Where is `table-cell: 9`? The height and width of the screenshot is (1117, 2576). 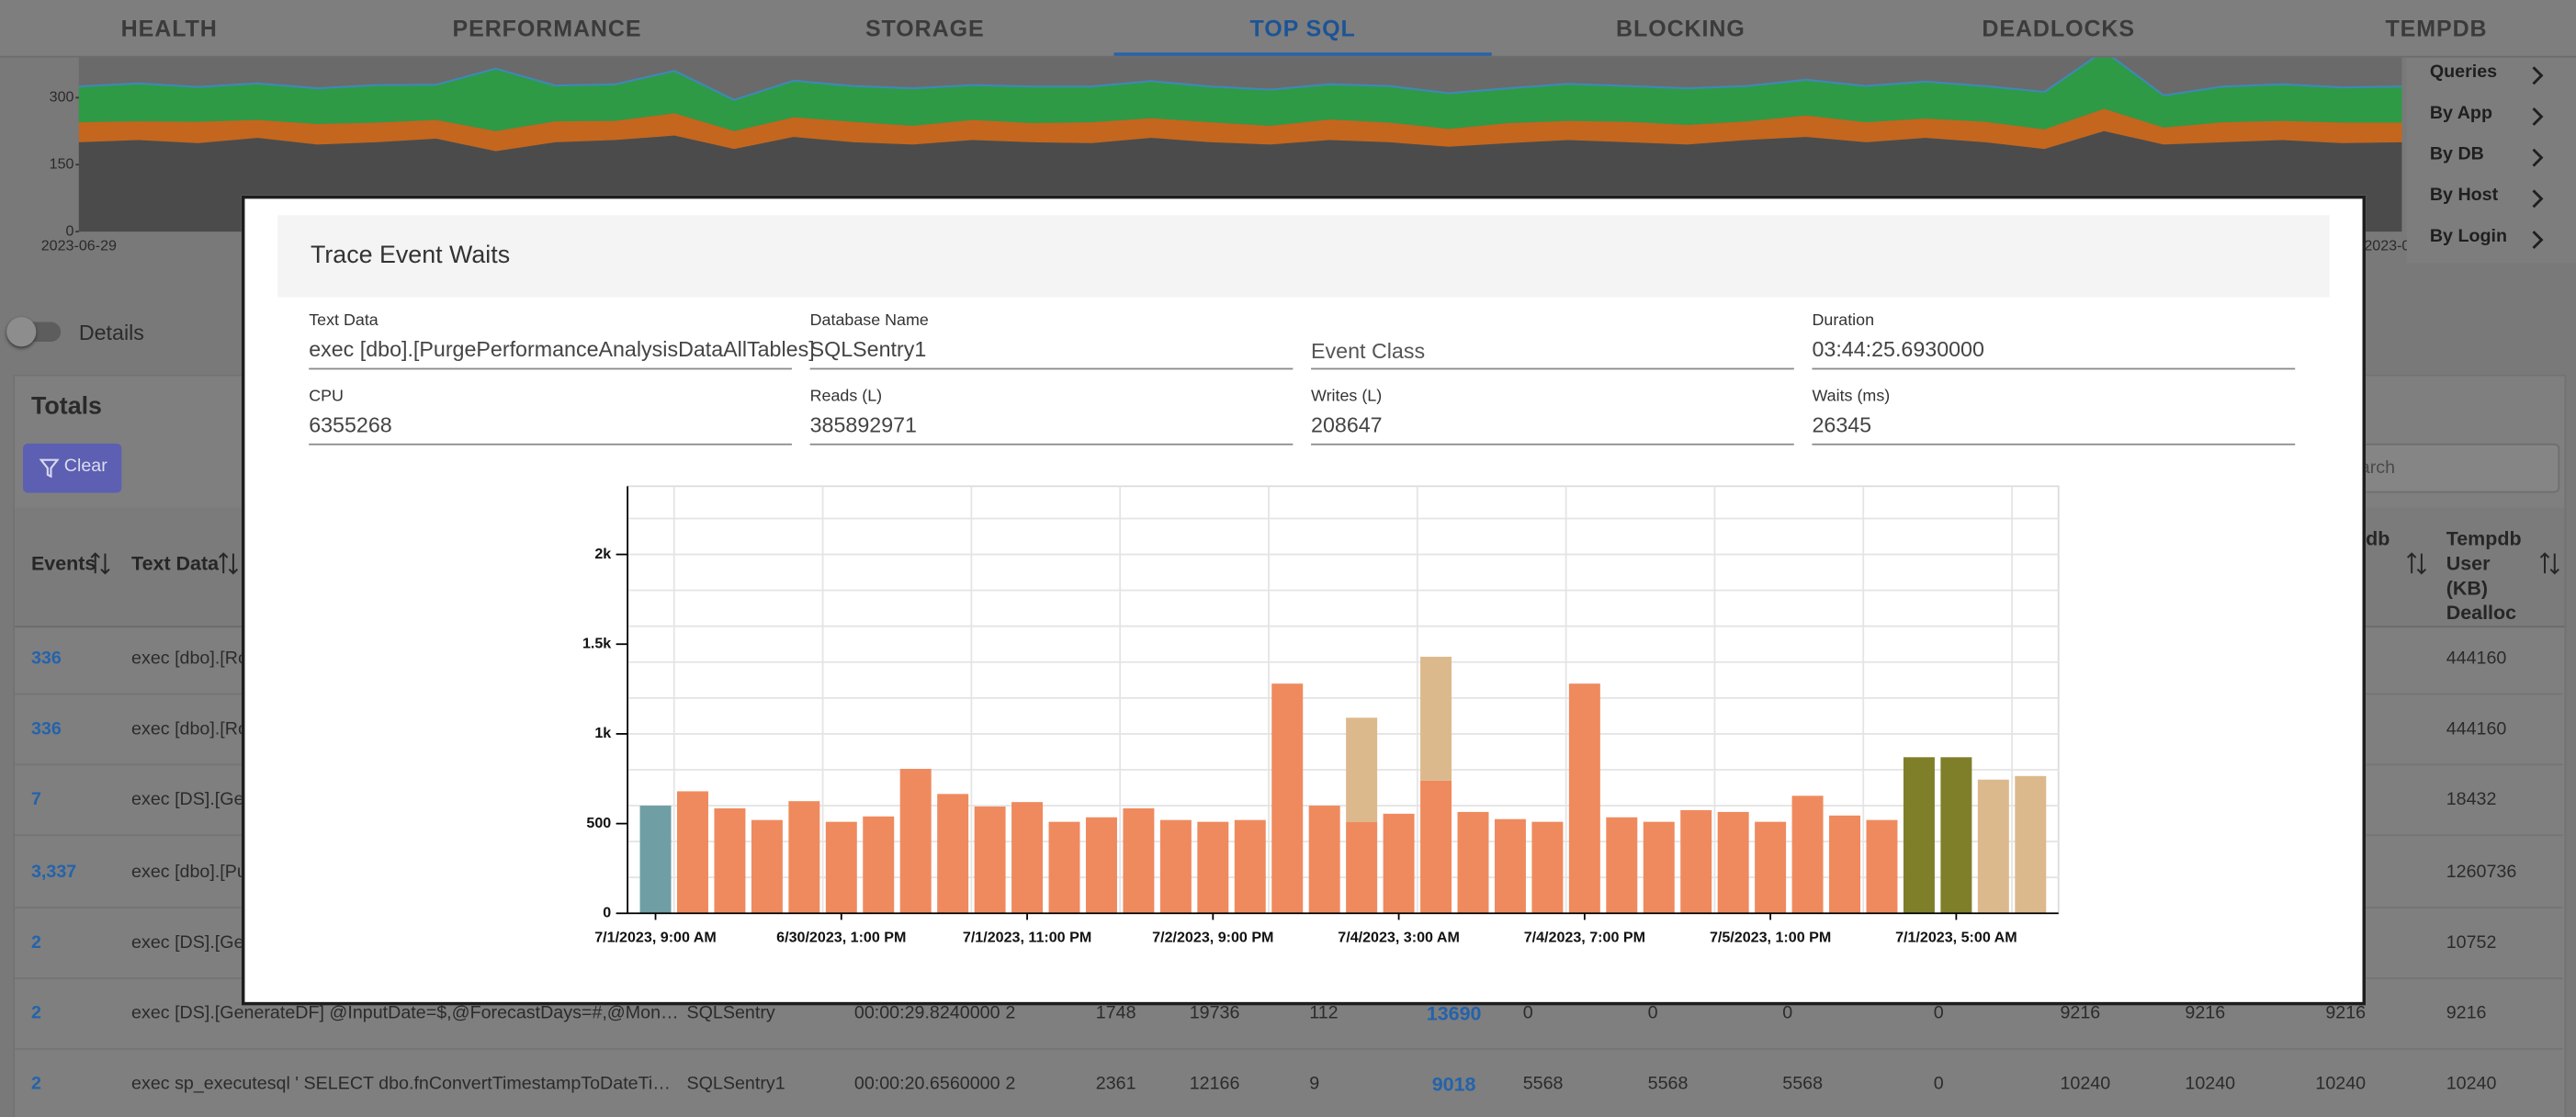 table-cell: 9 is located at coordinates (1314, 1084).